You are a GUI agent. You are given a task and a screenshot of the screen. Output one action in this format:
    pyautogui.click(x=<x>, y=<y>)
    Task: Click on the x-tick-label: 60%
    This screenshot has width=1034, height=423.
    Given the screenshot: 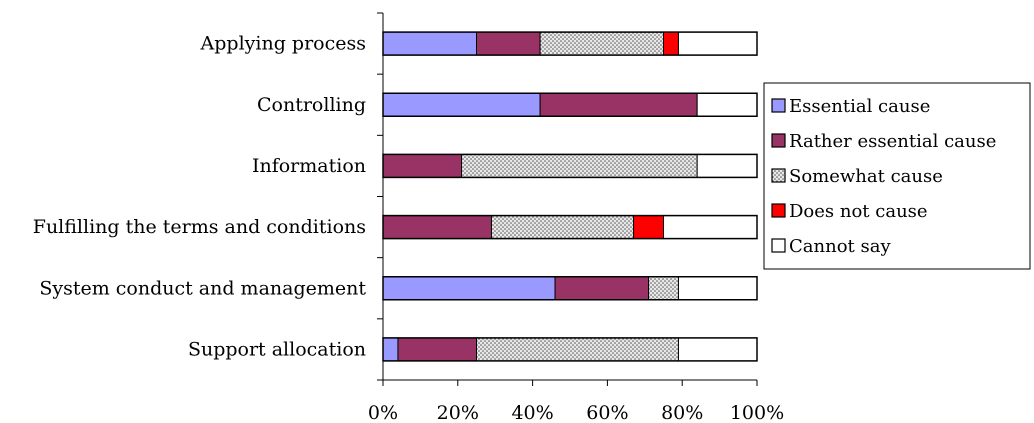 What is the action you would take?
    pyautogui.click(x=607, y=412)
    